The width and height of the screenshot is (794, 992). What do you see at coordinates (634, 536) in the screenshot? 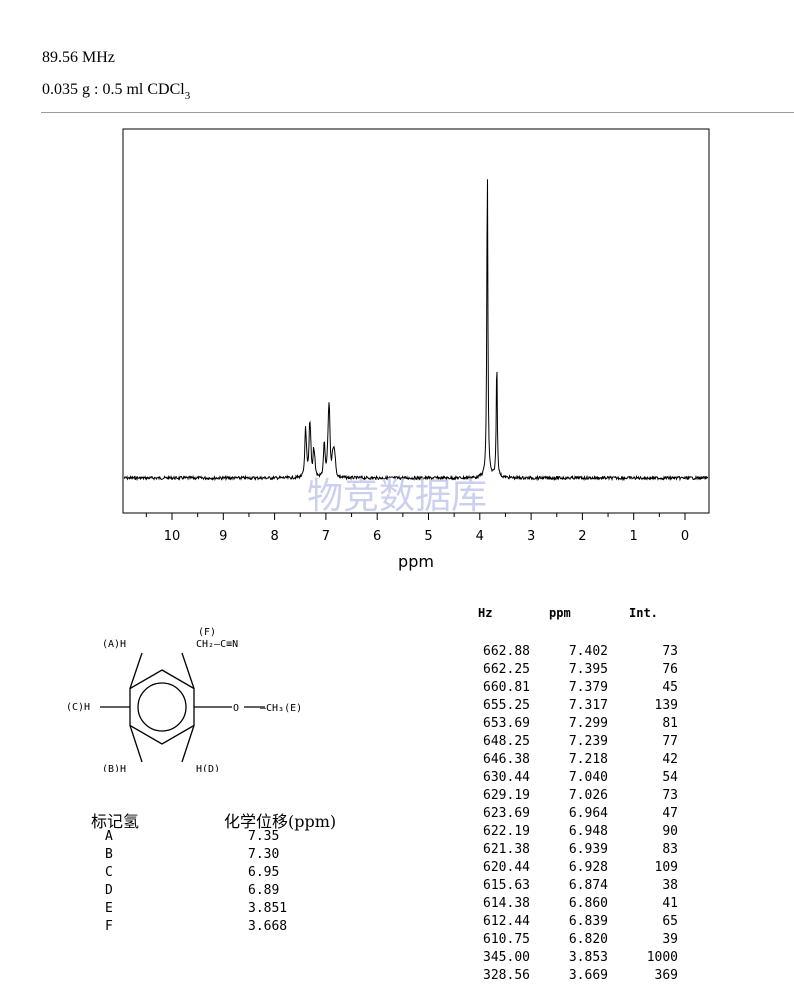
I see `x-tick-label: 1` at bounding box center [634, 536].